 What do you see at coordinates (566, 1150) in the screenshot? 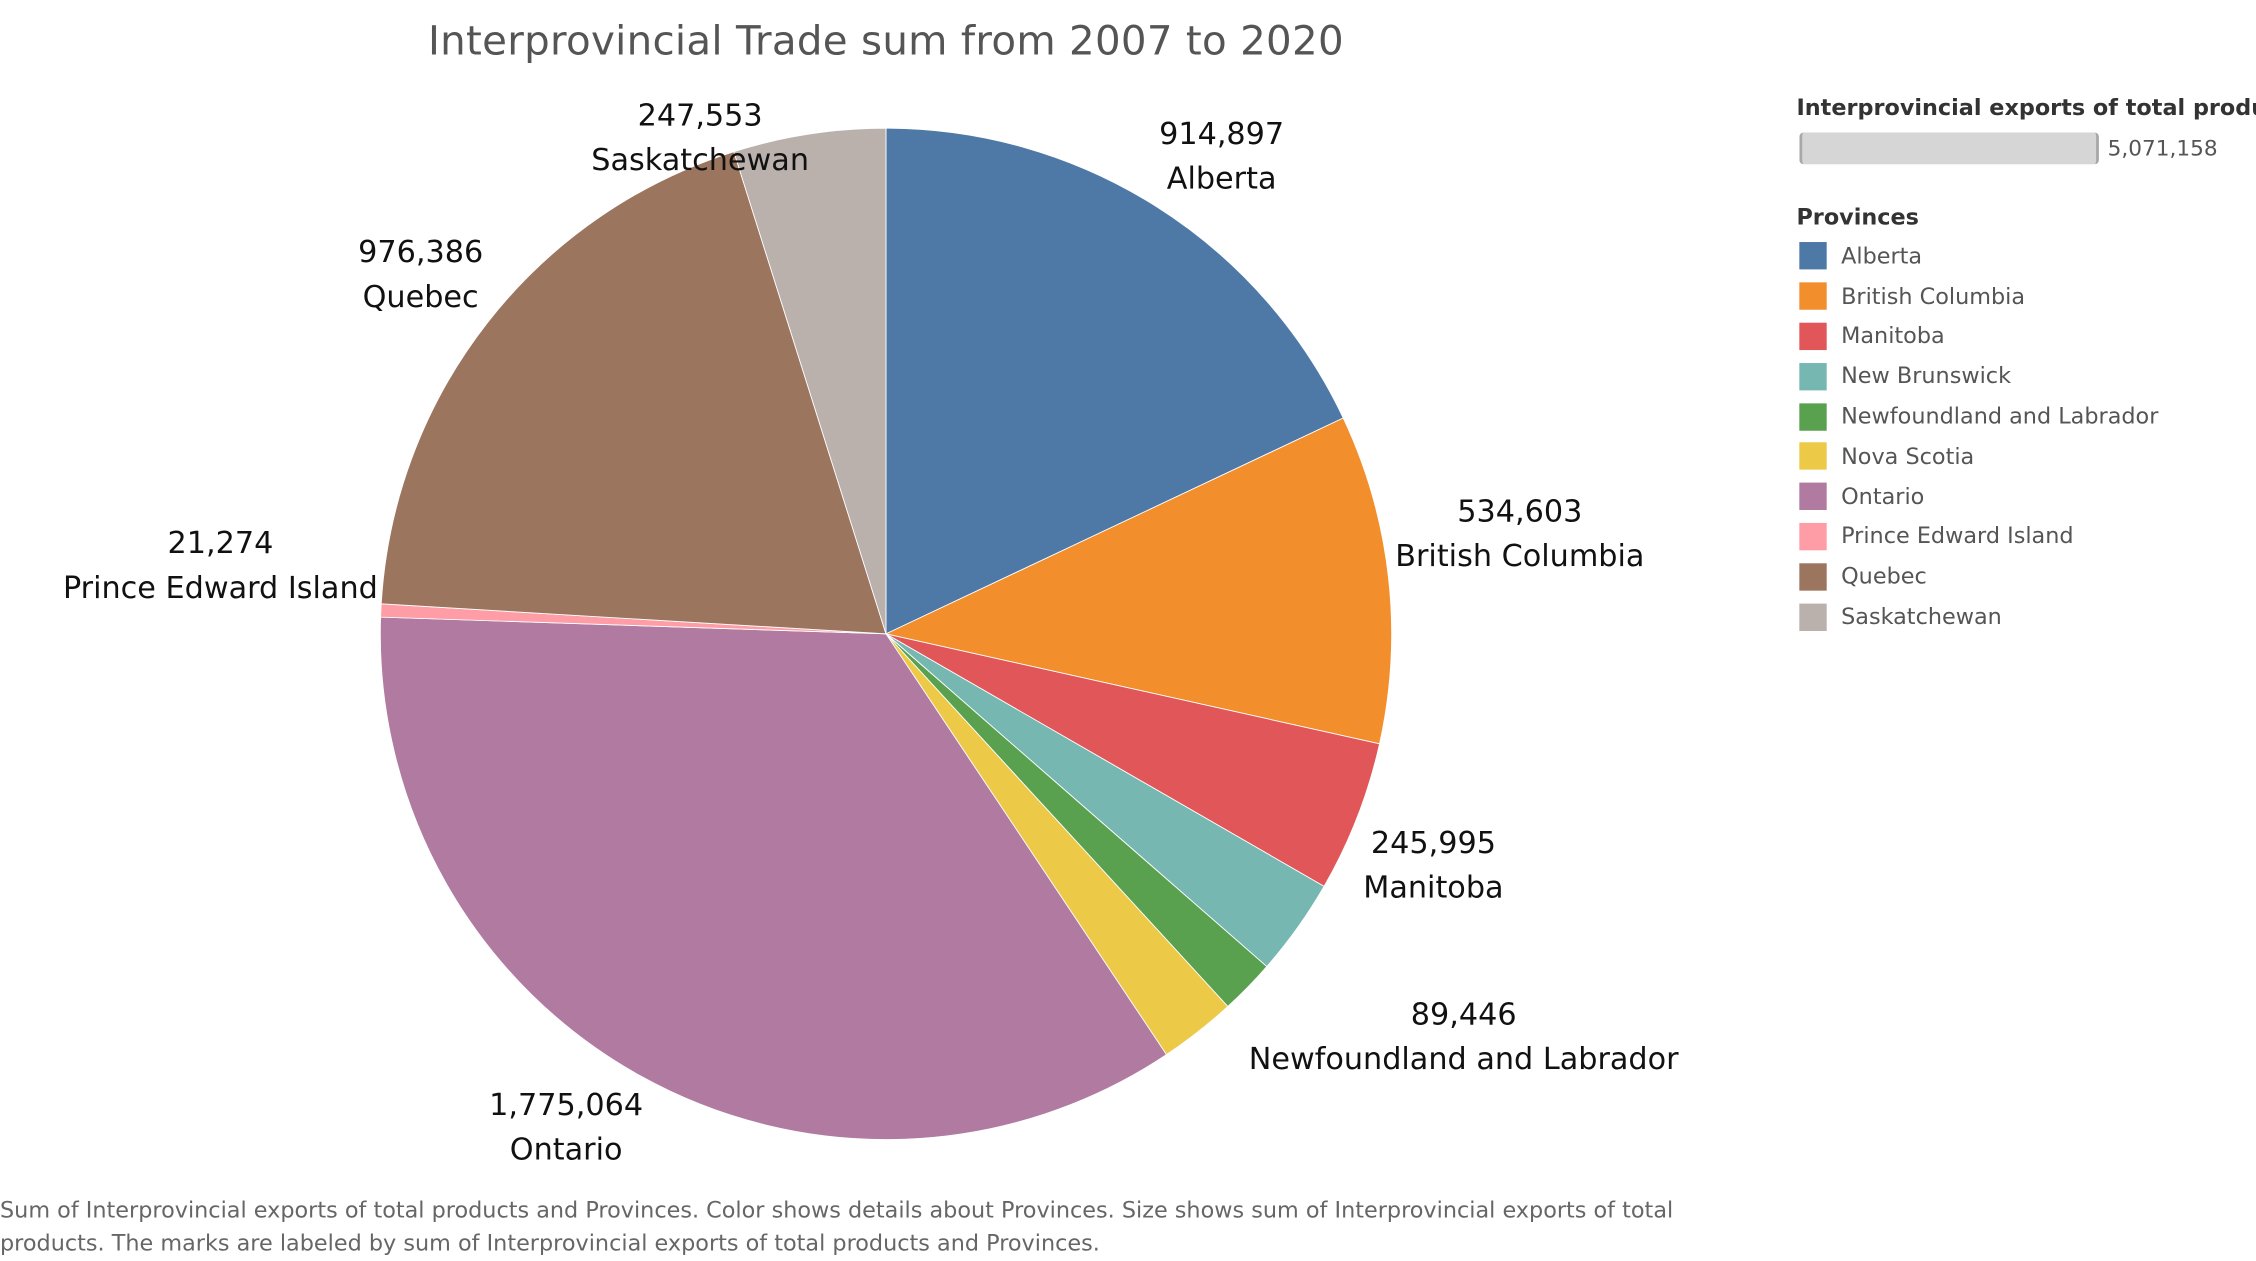
I see `data-label-category: Ontario` at bounding box center [566, 1150].